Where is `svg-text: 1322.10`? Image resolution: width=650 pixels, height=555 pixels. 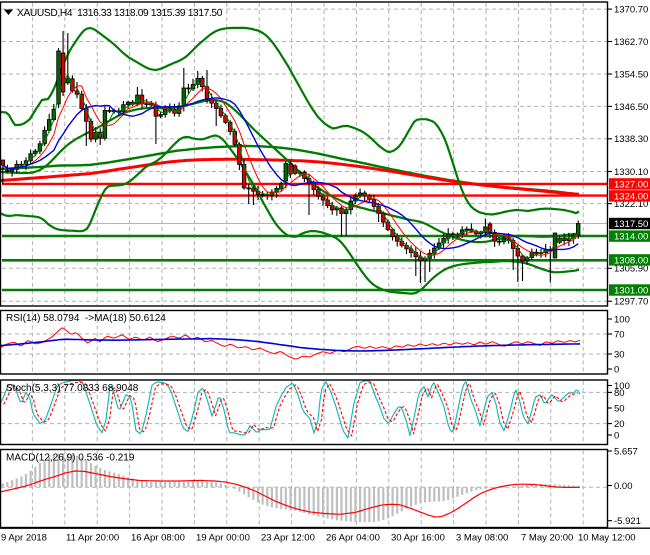 svg-text: 1322.10 is located at coordinates (631, 204).